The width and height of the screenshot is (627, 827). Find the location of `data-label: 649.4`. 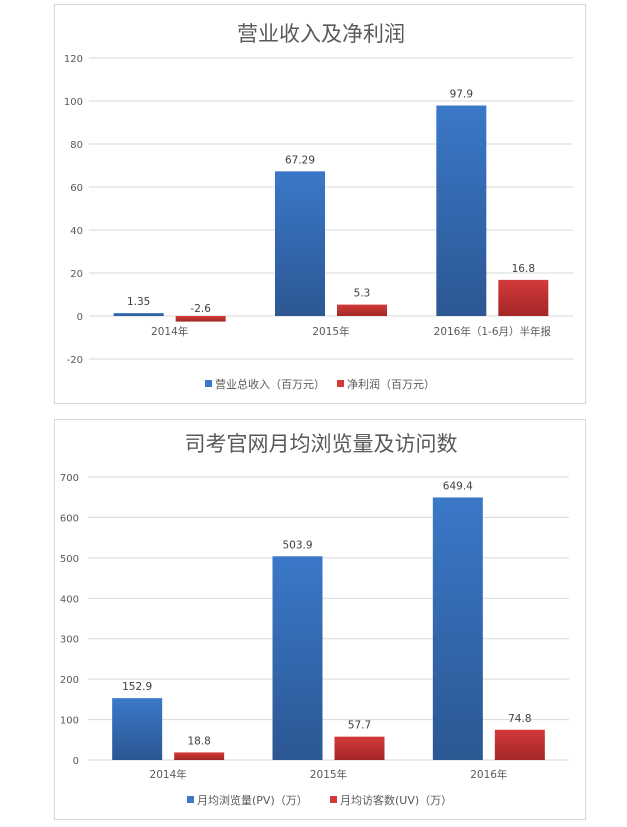

data-label: 649.4 is located at coordinates (458, 486).